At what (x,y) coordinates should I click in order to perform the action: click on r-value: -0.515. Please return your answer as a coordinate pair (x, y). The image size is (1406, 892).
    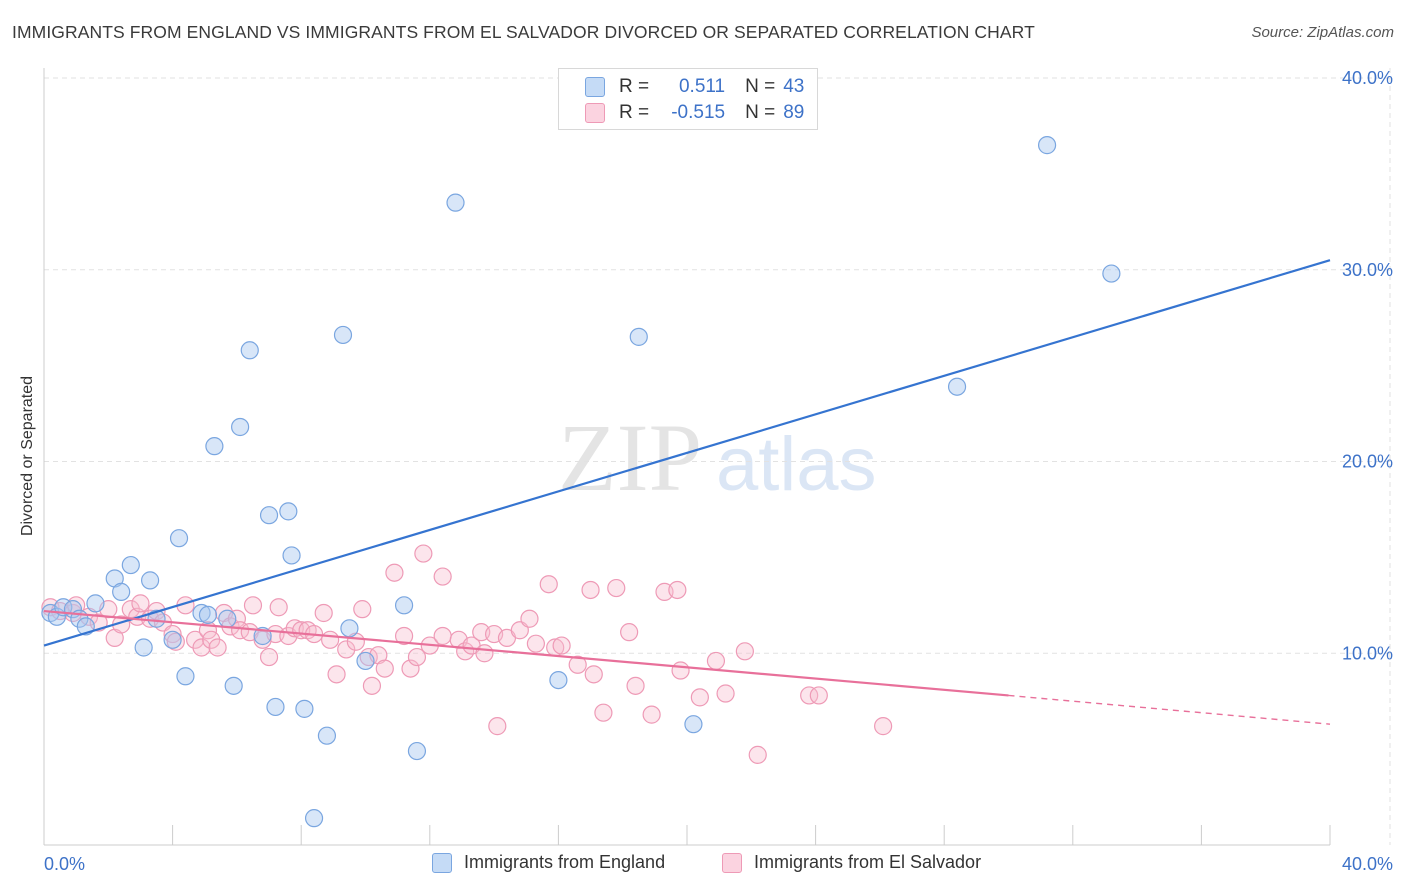
    Looking at the image, I should click on (698, 112).